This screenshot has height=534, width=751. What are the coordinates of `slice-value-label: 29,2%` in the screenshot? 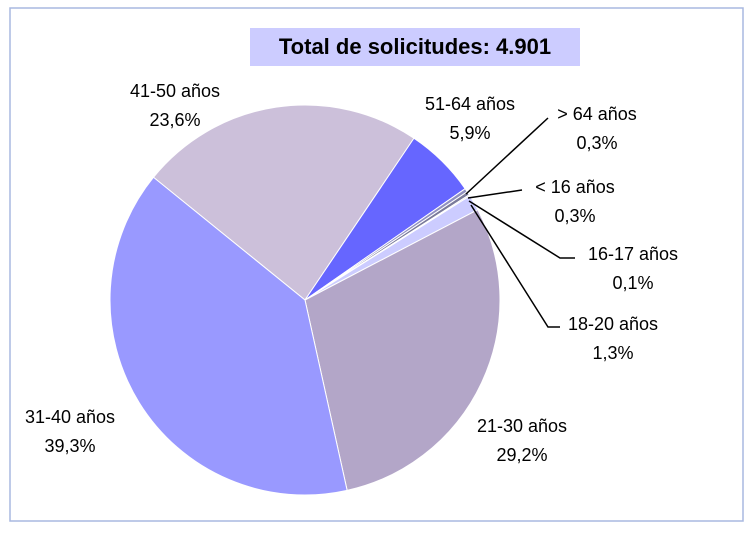 It's located at (521, 455).